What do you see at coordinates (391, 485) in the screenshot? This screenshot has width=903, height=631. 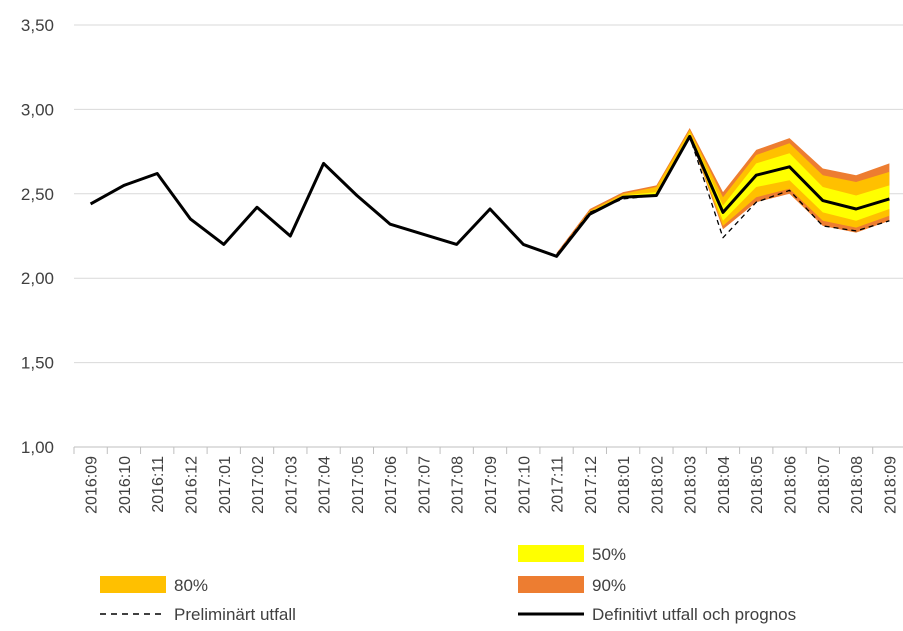 I see `x-tick-label: 2017:06` at bounding box center [391, 485].